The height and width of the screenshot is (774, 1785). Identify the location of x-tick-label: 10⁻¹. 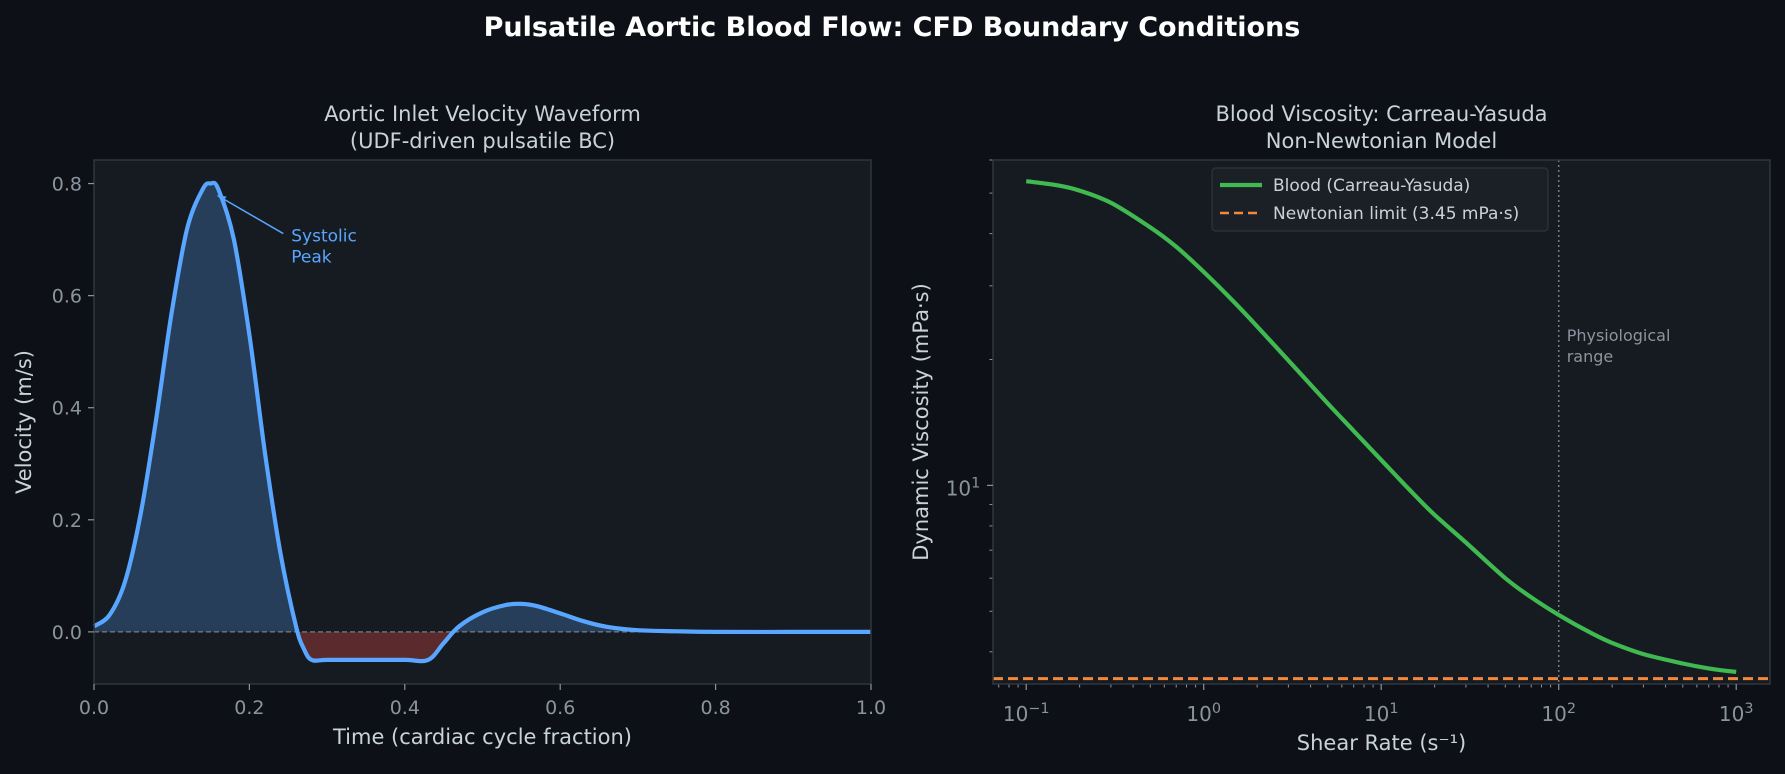
(1026, 713).